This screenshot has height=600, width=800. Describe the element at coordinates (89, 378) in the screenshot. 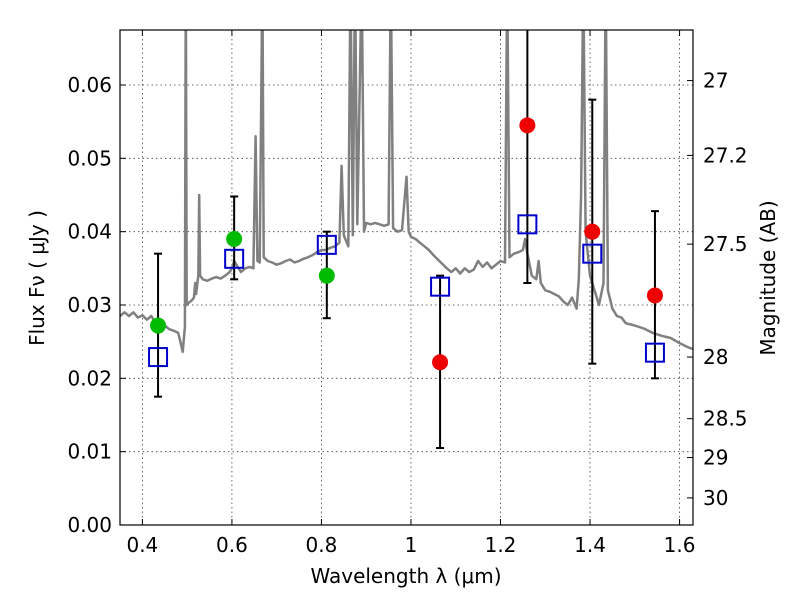

I see `y-tick-label: 0.02` at that location.